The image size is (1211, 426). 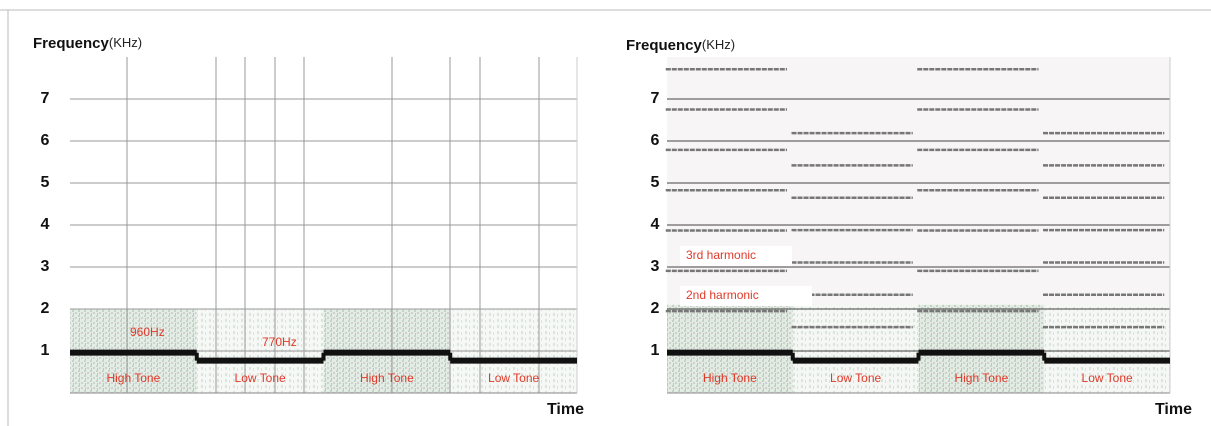 What do you see at coordinates (279, 342) in the screenshot?
I see `annotation: 770Hz` at bounding box center [279, 342].